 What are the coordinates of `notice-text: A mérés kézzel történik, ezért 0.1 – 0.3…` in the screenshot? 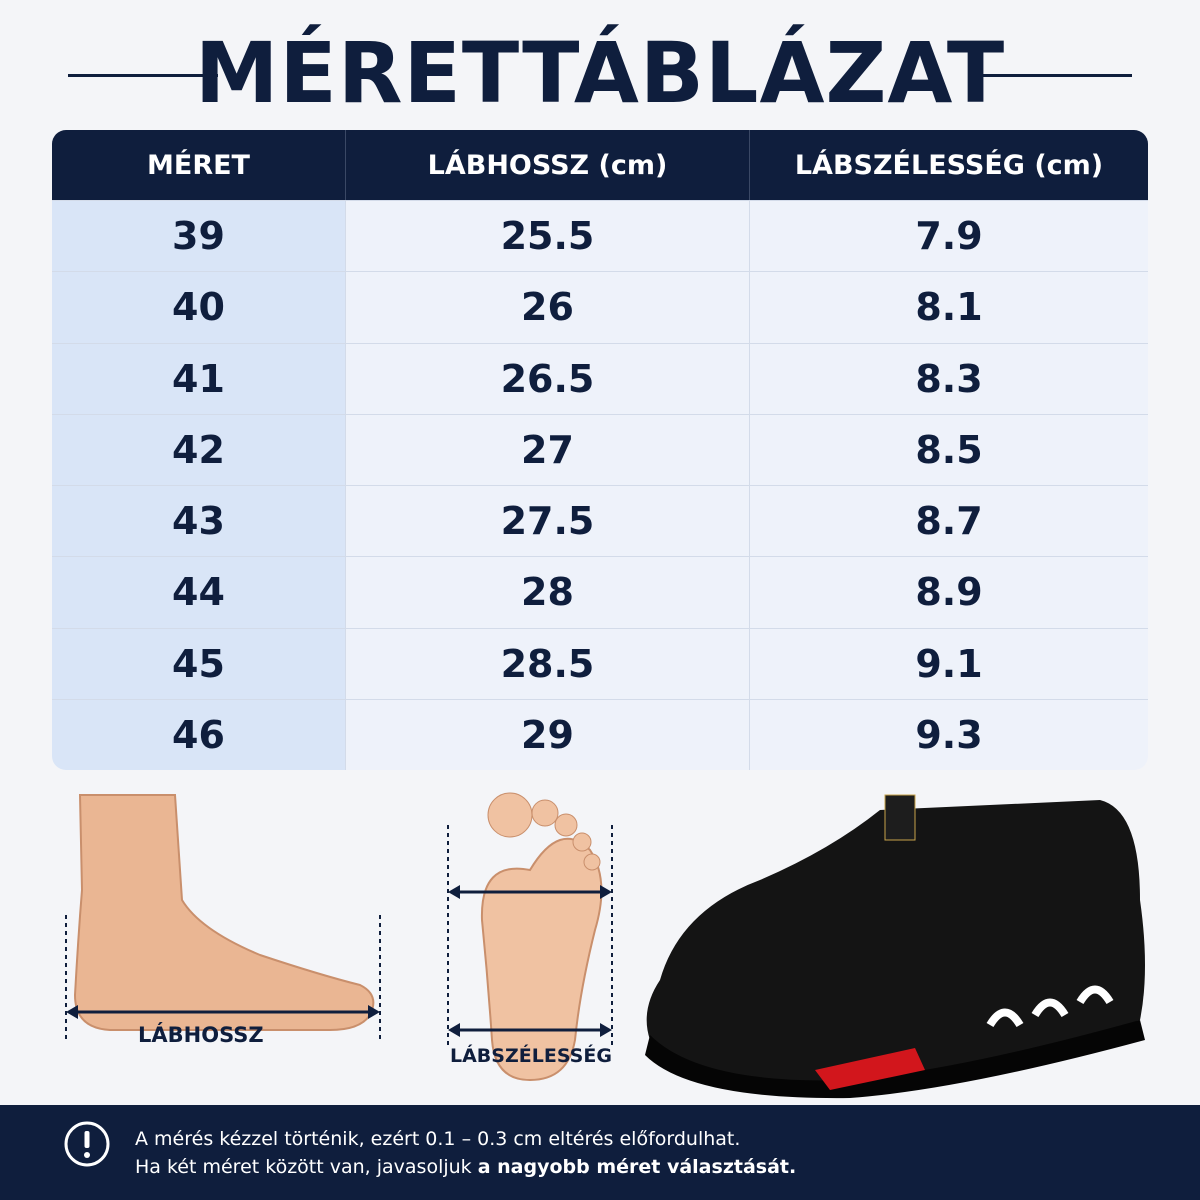 It's located at (465, 1153).